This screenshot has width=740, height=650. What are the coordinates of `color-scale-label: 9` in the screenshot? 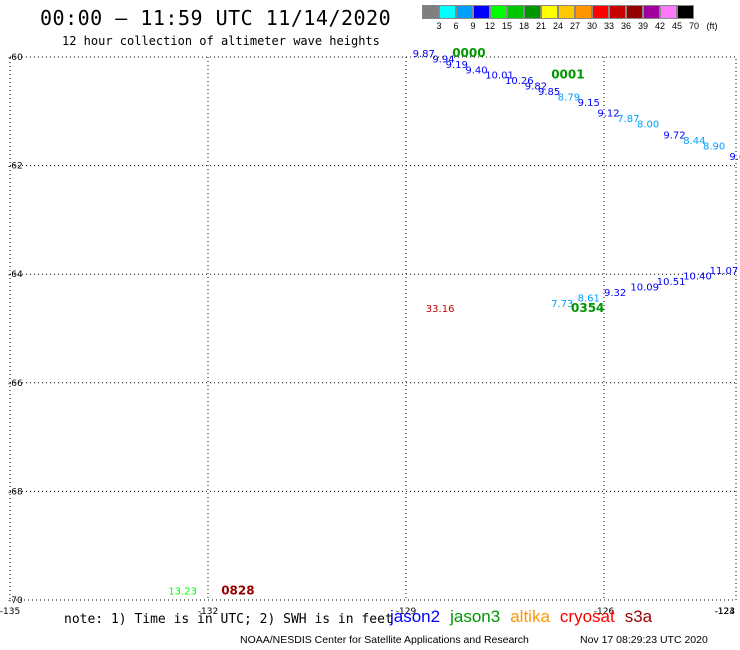 It's located at (473, 26).